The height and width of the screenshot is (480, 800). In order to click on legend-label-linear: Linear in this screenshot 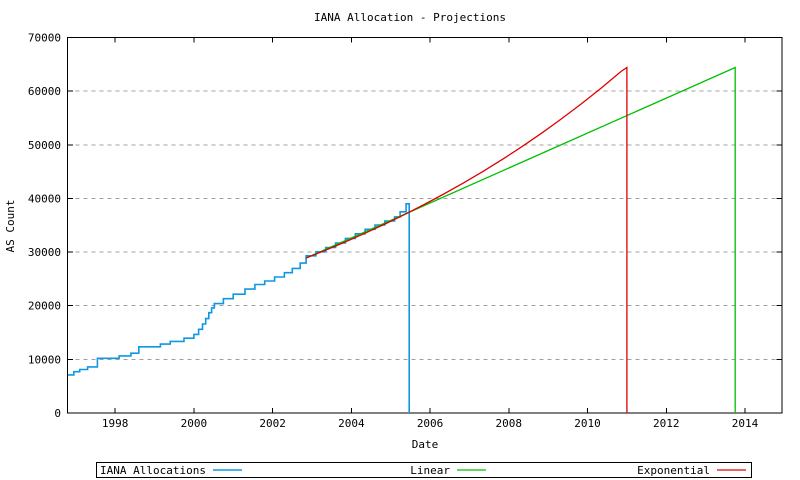, I will do `click(430, 470)`.